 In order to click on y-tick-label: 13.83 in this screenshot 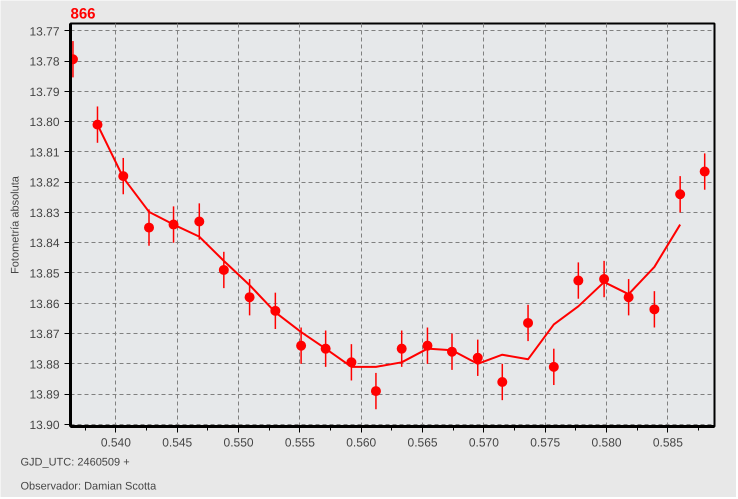, I will do `click(44, 213)`.